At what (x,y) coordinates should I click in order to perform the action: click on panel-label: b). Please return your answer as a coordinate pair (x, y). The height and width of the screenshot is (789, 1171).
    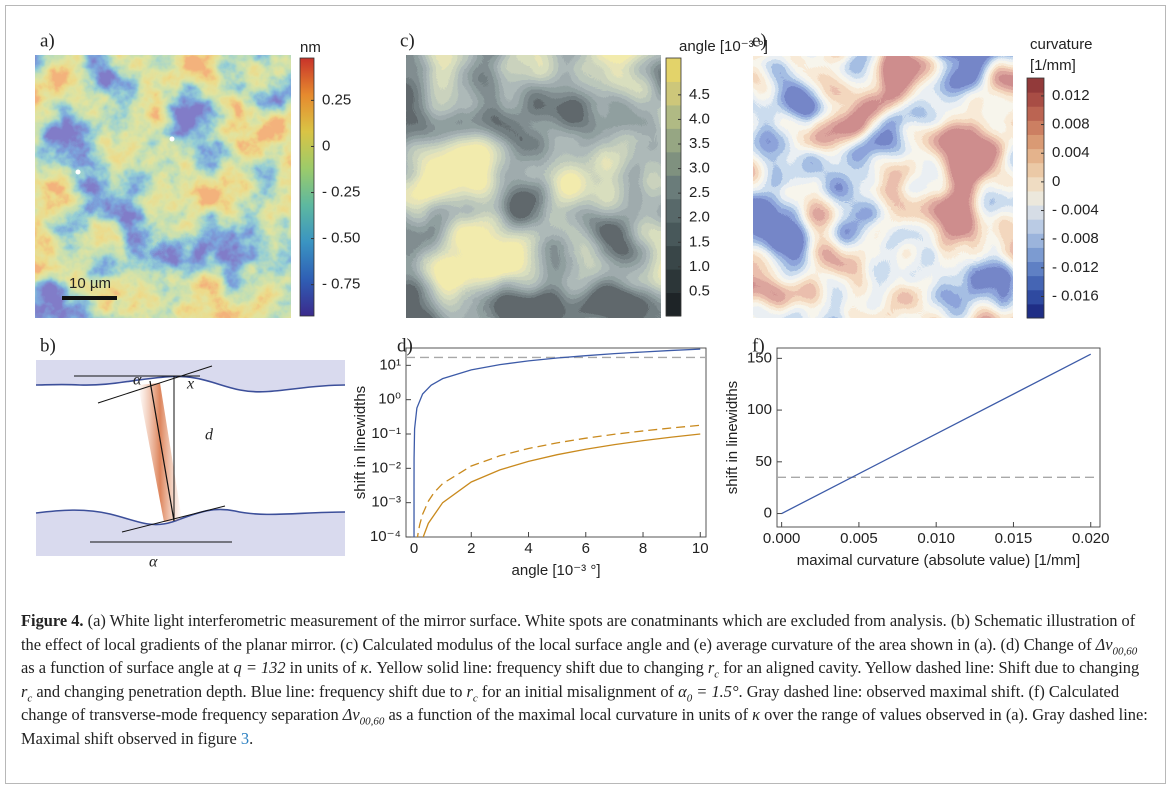
    Looking at the image, I should click on (48, 345).